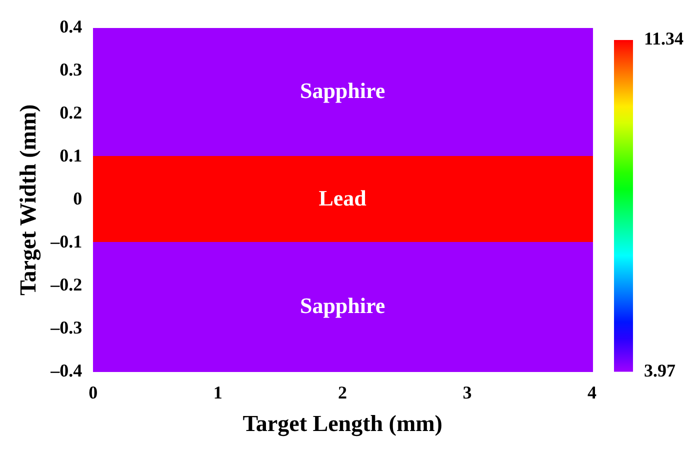 This screenshot has height=451, width=695. I want to click on y-axis-title: Target Width (mm), so click(29, 200).